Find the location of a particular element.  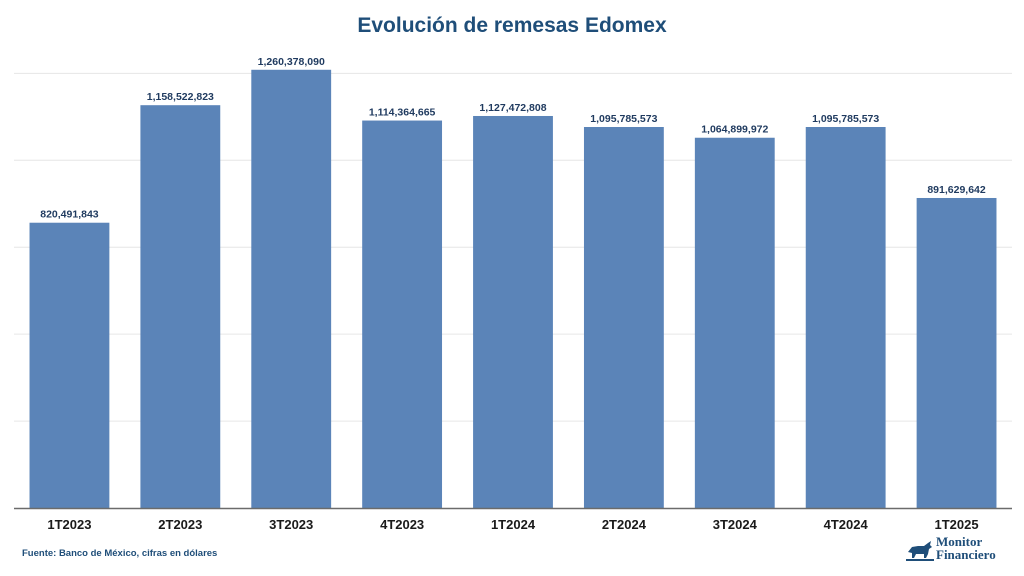

bar-1T2024 is located at coordinates (513, 311).